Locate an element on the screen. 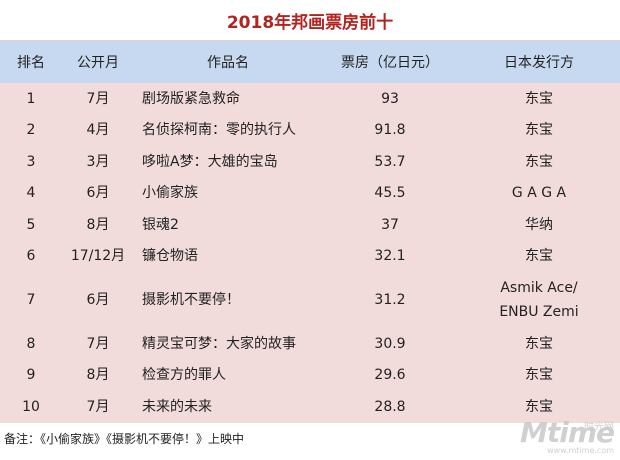 Image resolution: width=620 pixels, height=460 pixels. watermark-cn: 时光网 is located at coordinates (599, 427).